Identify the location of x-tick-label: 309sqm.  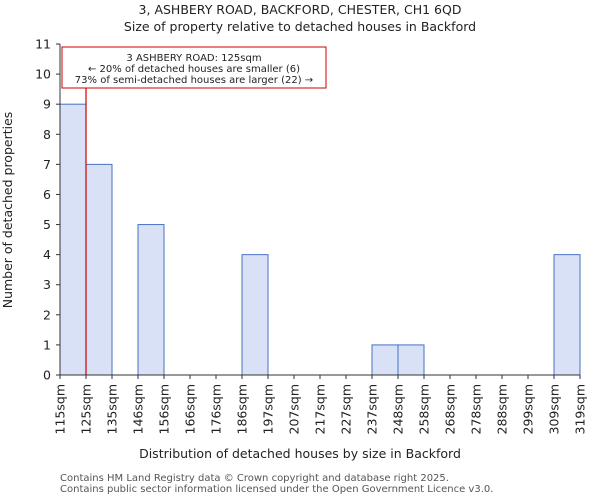
(554, 409).